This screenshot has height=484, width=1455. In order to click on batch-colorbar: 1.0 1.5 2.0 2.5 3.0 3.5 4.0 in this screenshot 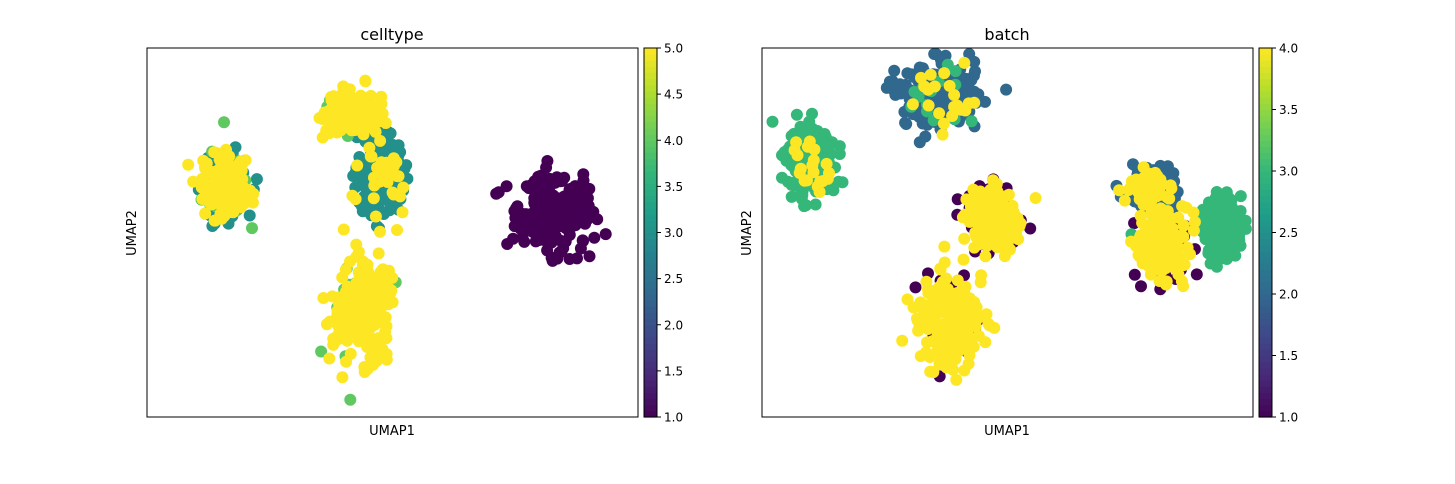, I will do `click(1278, 233)`.